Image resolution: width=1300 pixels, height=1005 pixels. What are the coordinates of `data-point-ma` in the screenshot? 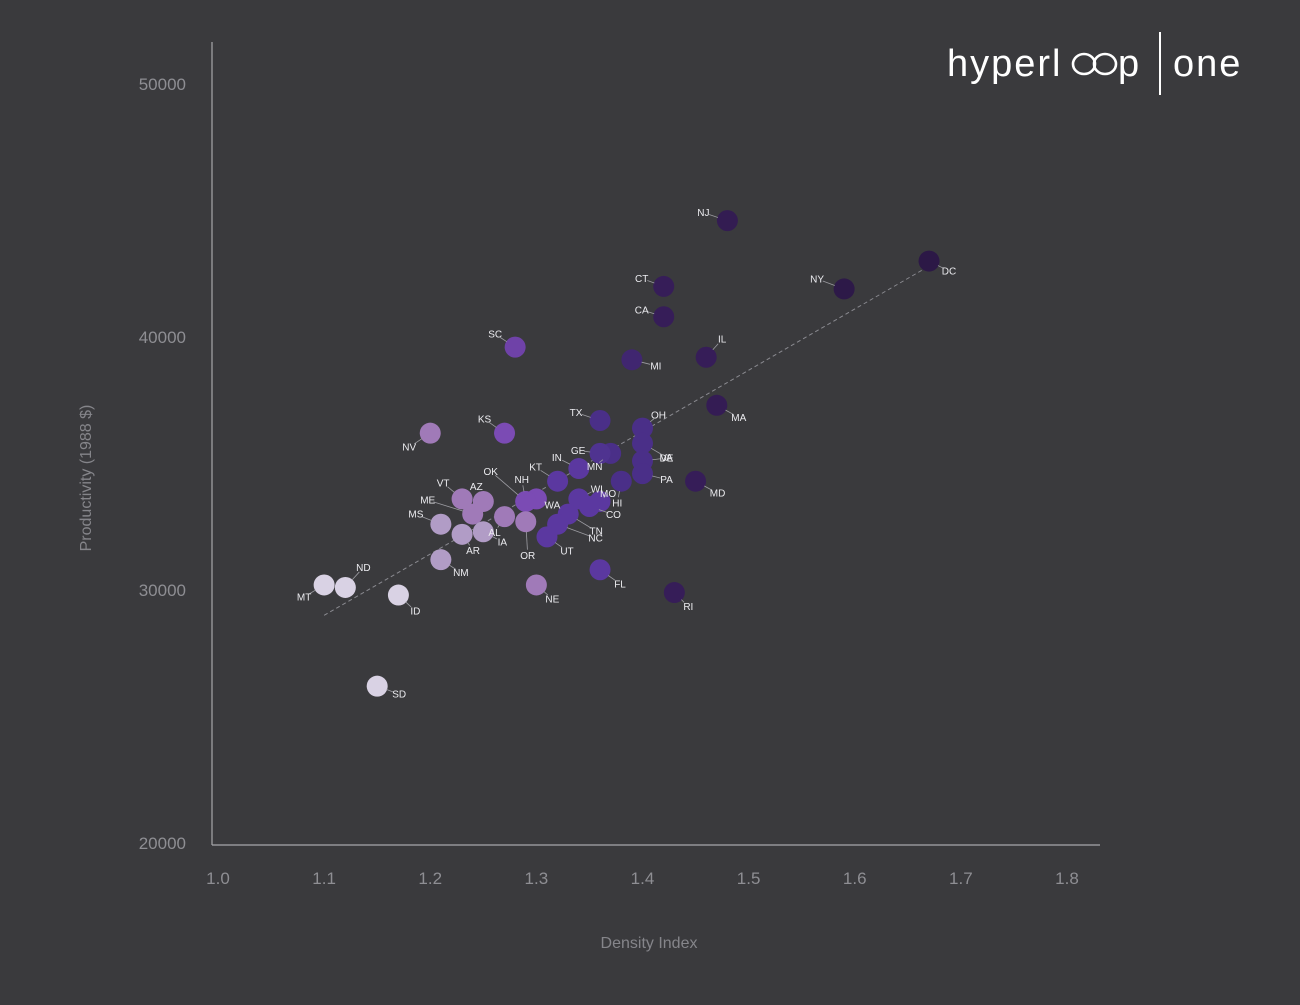 It's located at (716, 405).